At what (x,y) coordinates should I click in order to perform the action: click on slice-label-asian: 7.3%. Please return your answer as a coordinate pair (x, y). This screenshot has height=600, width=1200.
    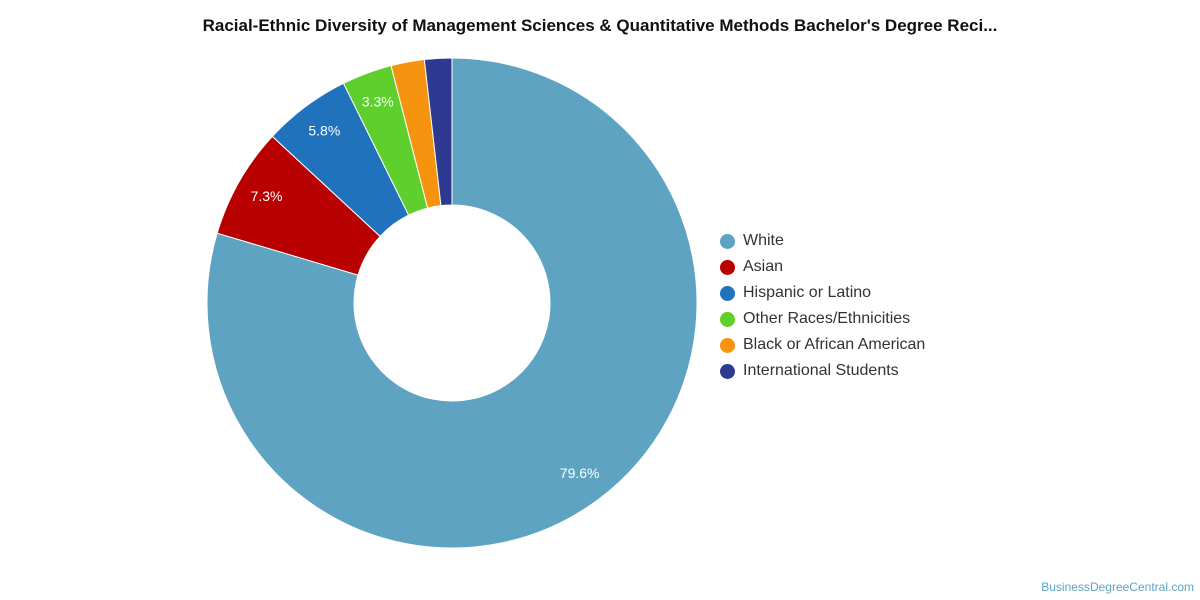
    Looking at the image, I should click on (267, 196).